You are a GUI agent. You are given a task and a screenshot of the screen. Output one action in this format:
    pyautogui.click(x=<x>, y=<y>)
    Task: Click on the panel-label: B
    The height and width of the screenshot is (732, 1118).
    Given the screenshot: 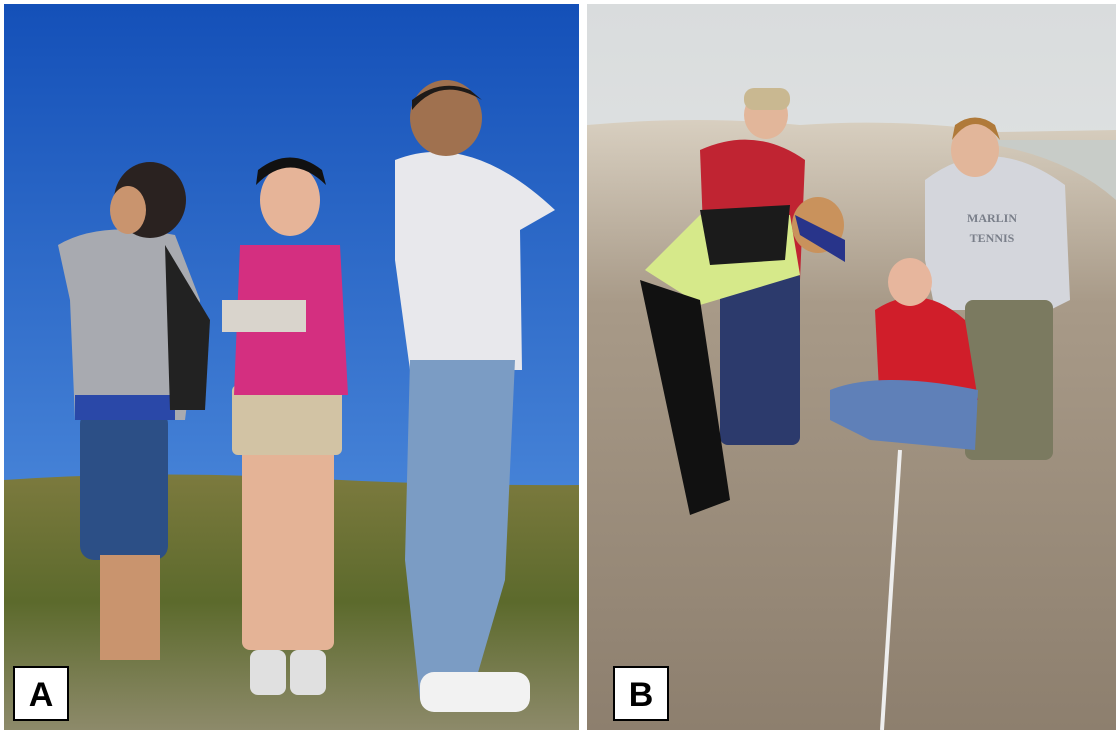 What is the action you would take?
    pyautogui.click(x=641, y=695)
    